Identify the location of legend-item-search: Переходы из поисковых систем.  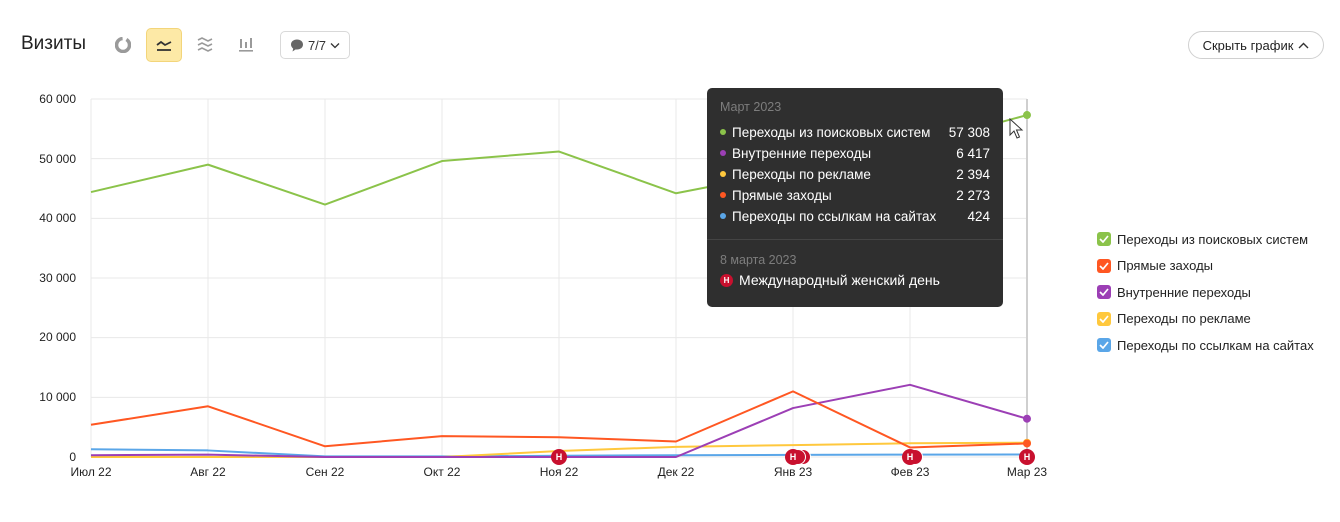
(1205, 239).